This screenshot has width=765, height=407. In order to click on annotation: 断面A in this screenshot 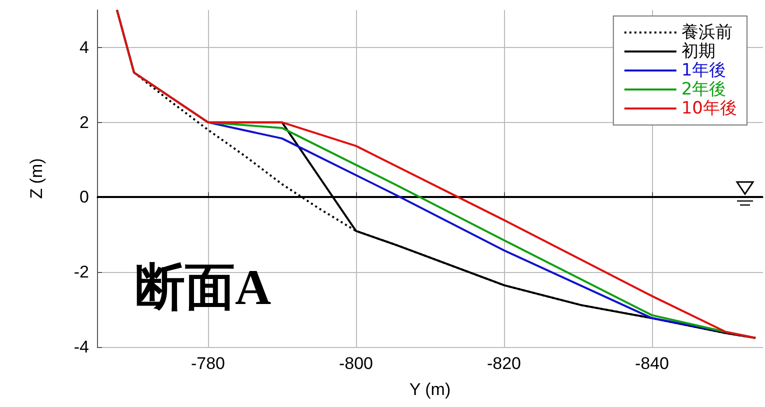, I will do `click(203, 287)`.